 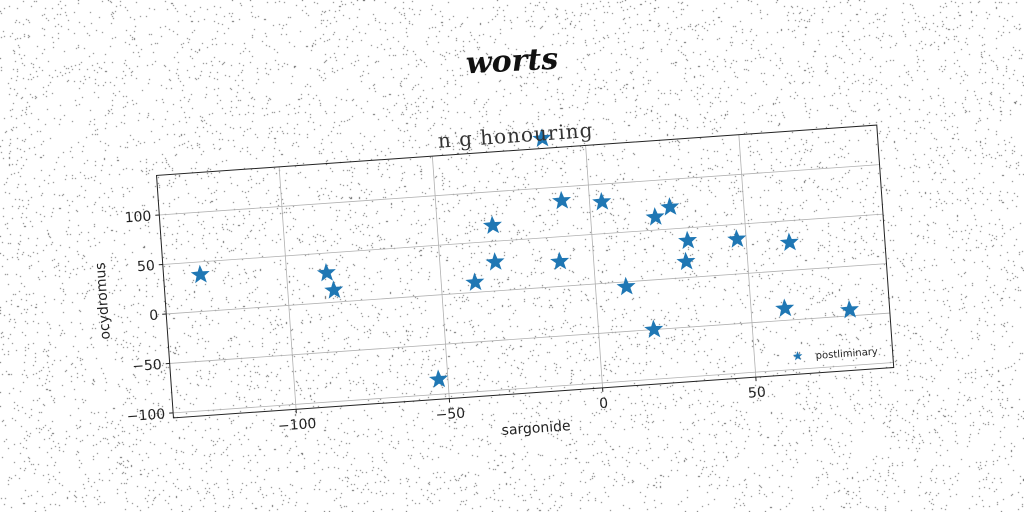 I want to click on y-tick-label: 0, so click(x=154, y=316).